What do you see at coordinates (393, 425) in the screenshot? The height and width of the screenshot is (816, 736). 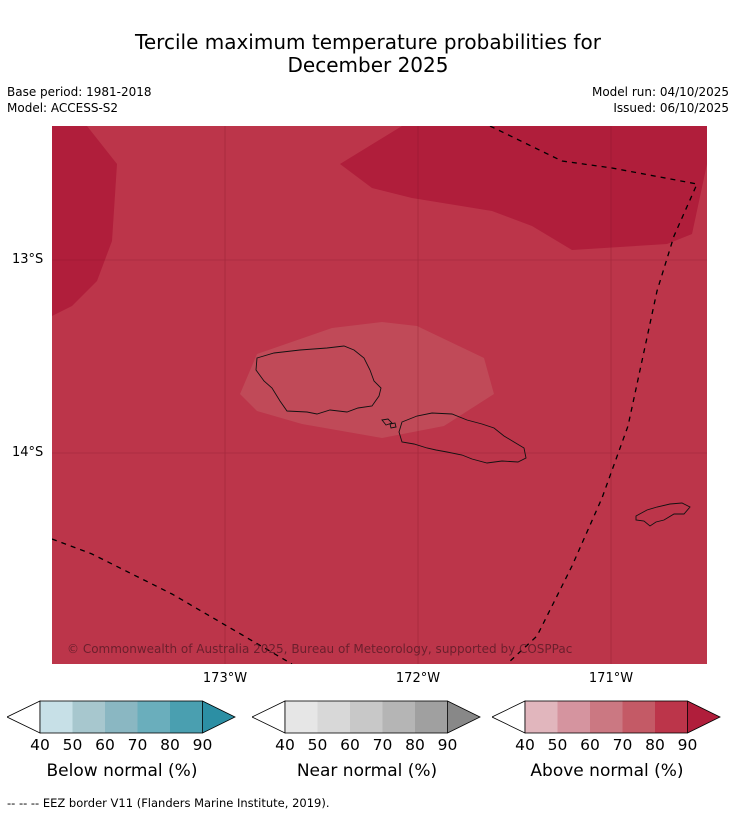 I see `islet-manono` at bounding box center [393, 425].